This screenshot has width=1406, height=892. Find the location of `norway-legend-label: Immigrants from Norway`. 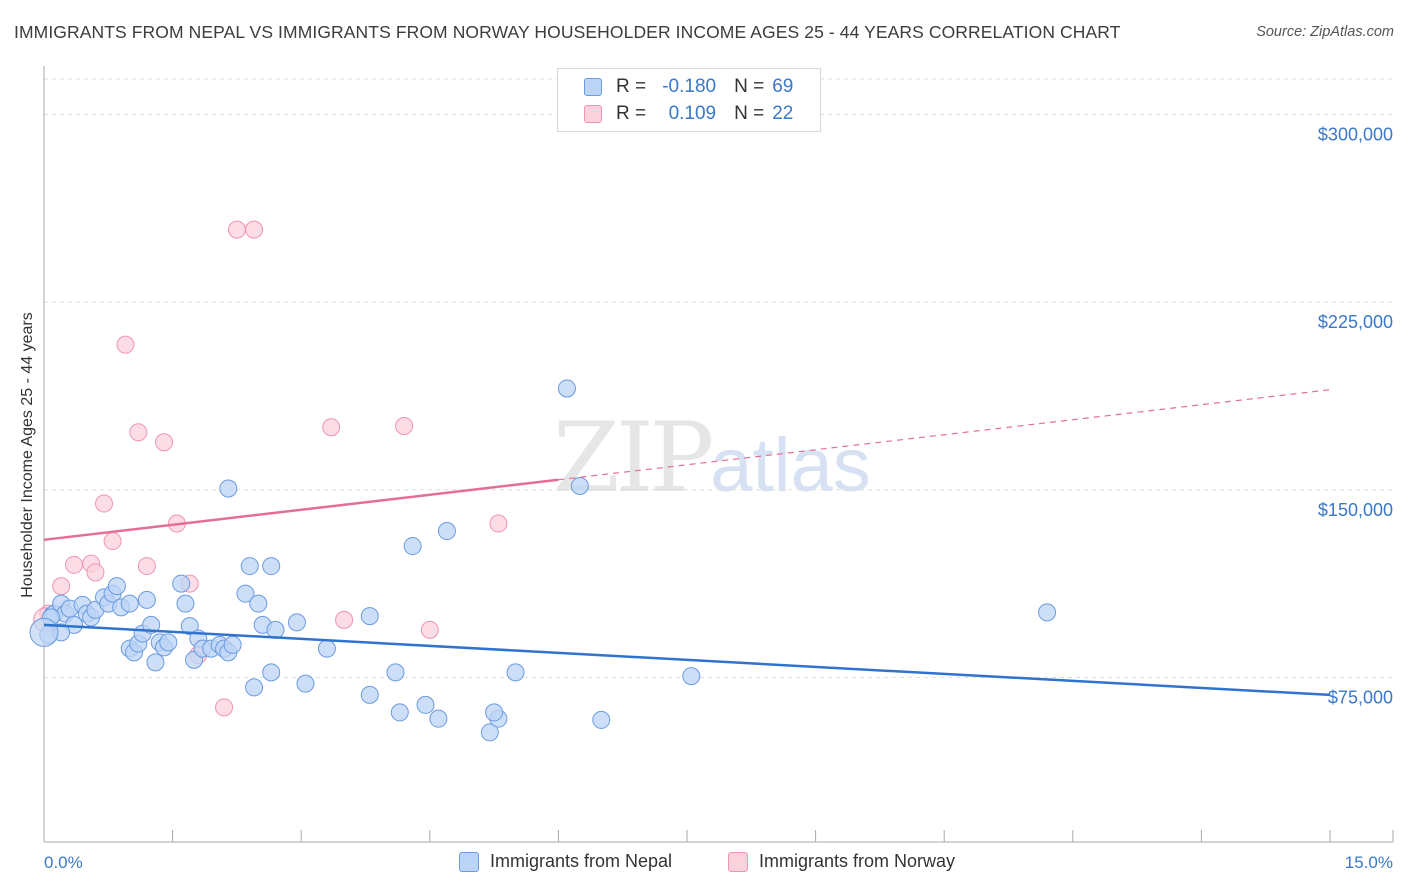

norway-legend-label: Immigrants from Norway is located at coordinates (857, 861).